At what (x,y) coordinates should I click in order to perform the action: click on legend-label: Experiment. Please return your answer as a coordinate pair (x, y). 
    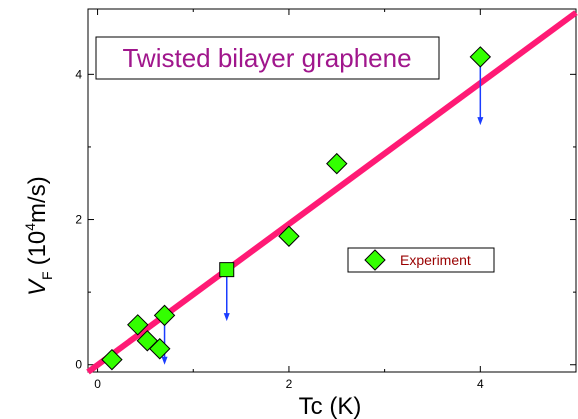
    Looking at the image, I should click on (435, 260).